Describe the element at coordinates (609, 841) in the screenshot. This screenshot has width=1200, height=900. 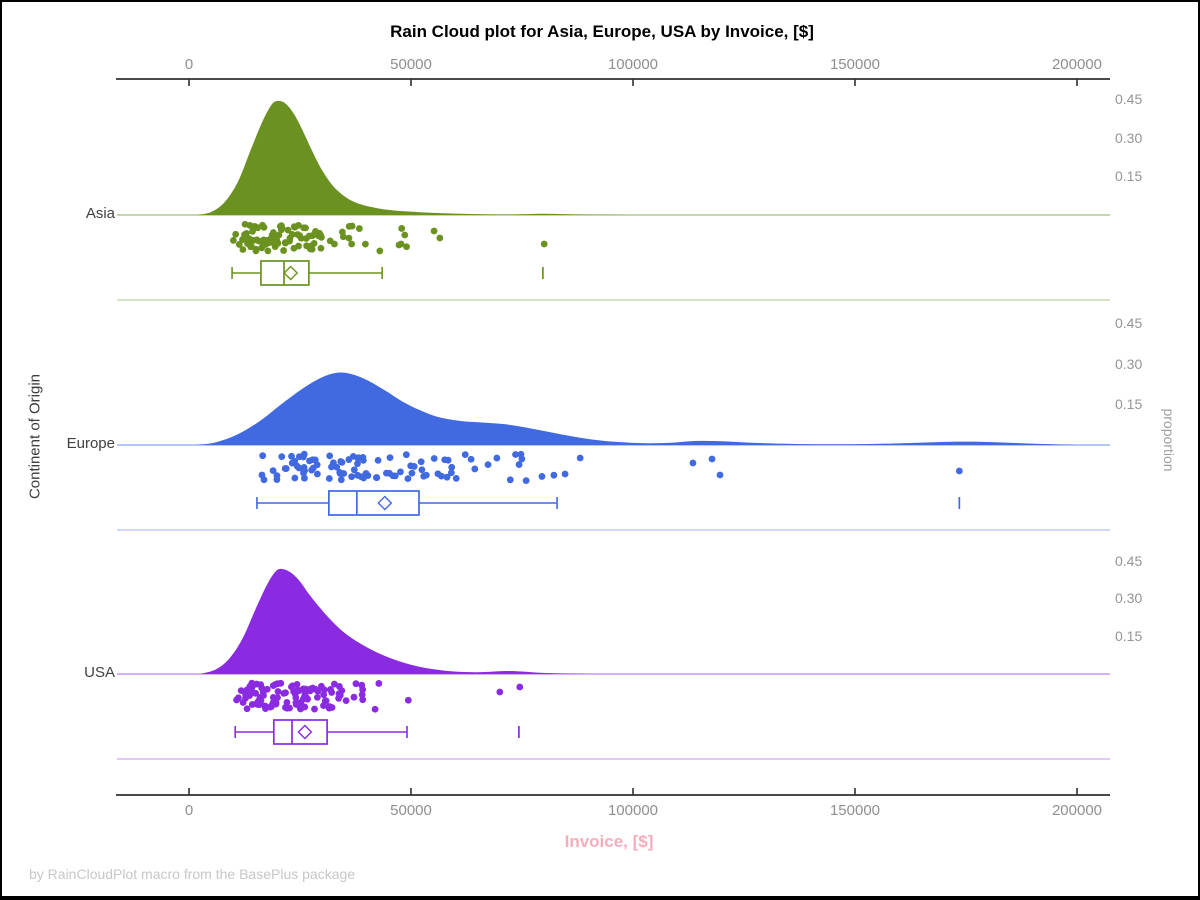
I see `x-axis-title: Invoice, [$]` at that location.